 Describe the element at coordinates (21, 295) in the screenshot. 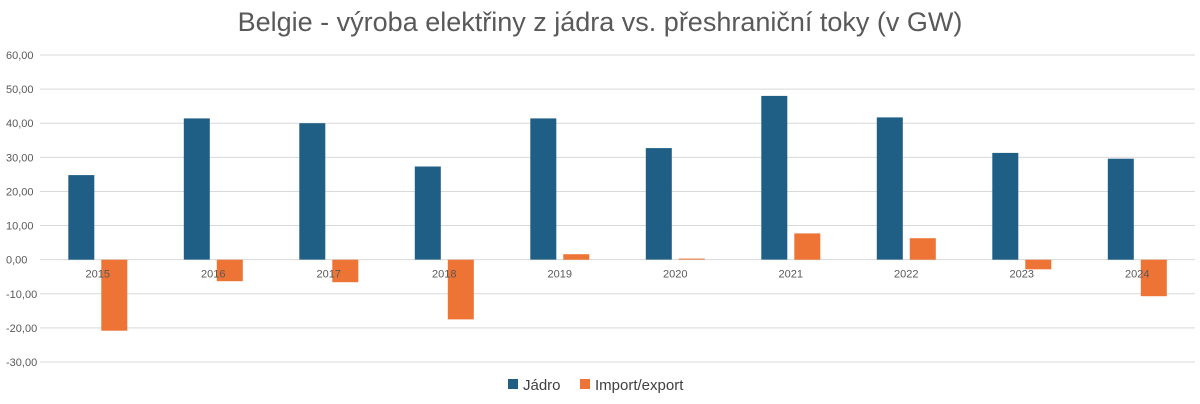

I see `y-tick-label: -10,00` at that location.